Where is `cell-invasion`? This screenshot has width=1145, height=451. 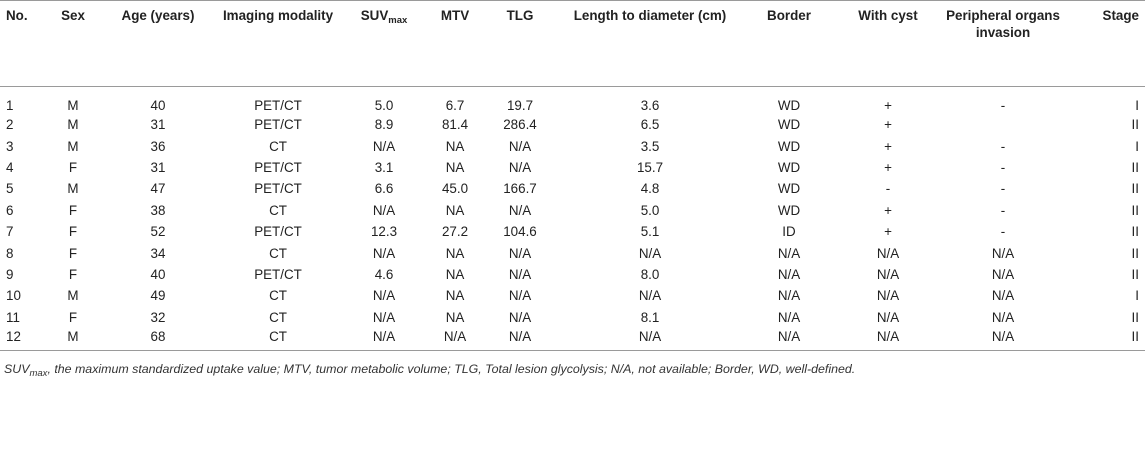 cell-invasion is located at coordinates (1003, 124).